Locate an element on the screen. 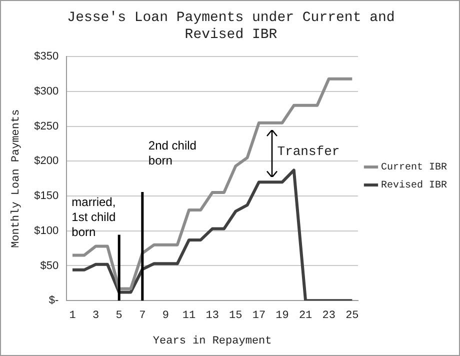 Image resolution: width=460 pixels, height=356 pixels. x-tick-label: 17 is located at coordinates (259, 316).